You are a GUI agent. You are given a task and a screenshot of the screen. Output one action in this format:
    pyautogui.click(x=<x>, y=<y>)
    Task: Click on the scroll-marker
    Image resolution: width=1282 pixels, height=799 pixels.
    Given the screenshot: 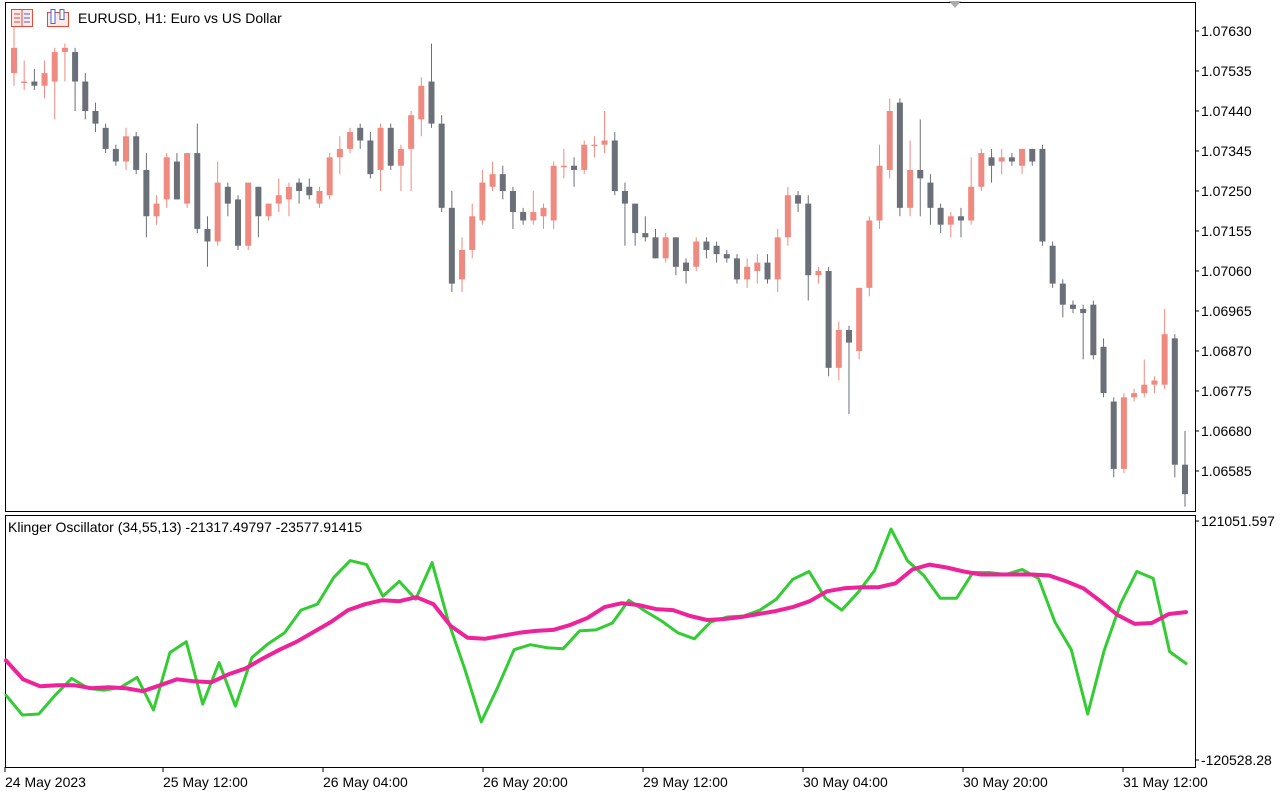 What is the action you would take?
    pyautogui.click(x=955, y=4)
    